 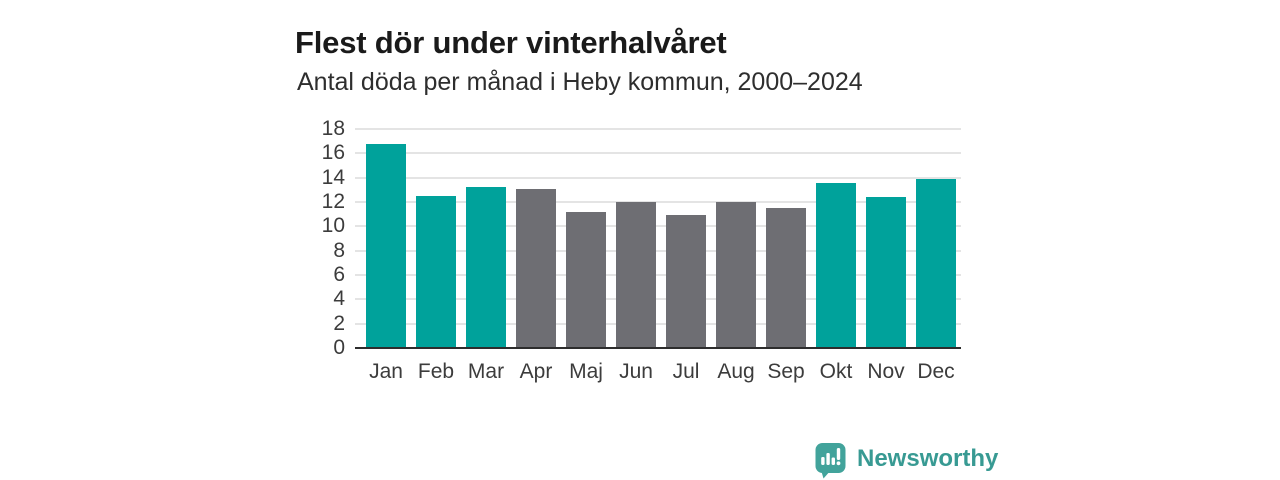 What do you see at coordinates (386, 246) in the screenshot?
I see `bar-jan` at bounding box center [386, 246].